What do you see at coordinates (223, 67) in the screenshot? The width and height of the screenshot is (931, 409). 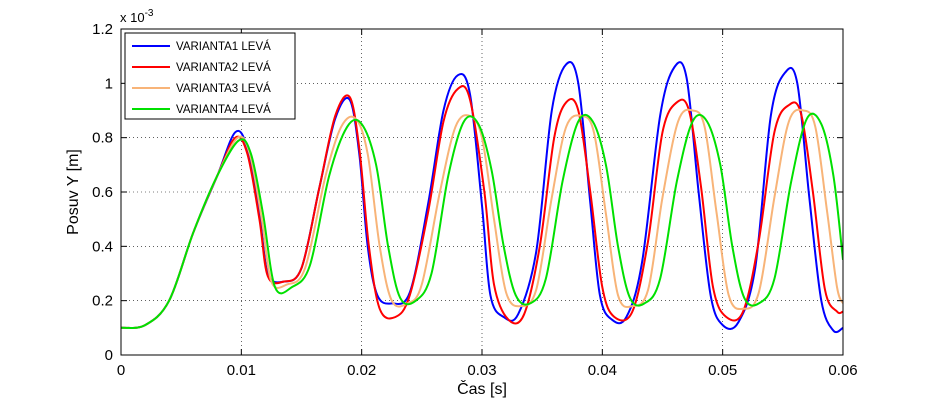 I see `legend-label-2: VARIANTA2 LEVÁ` at bounding box center [223, 67].